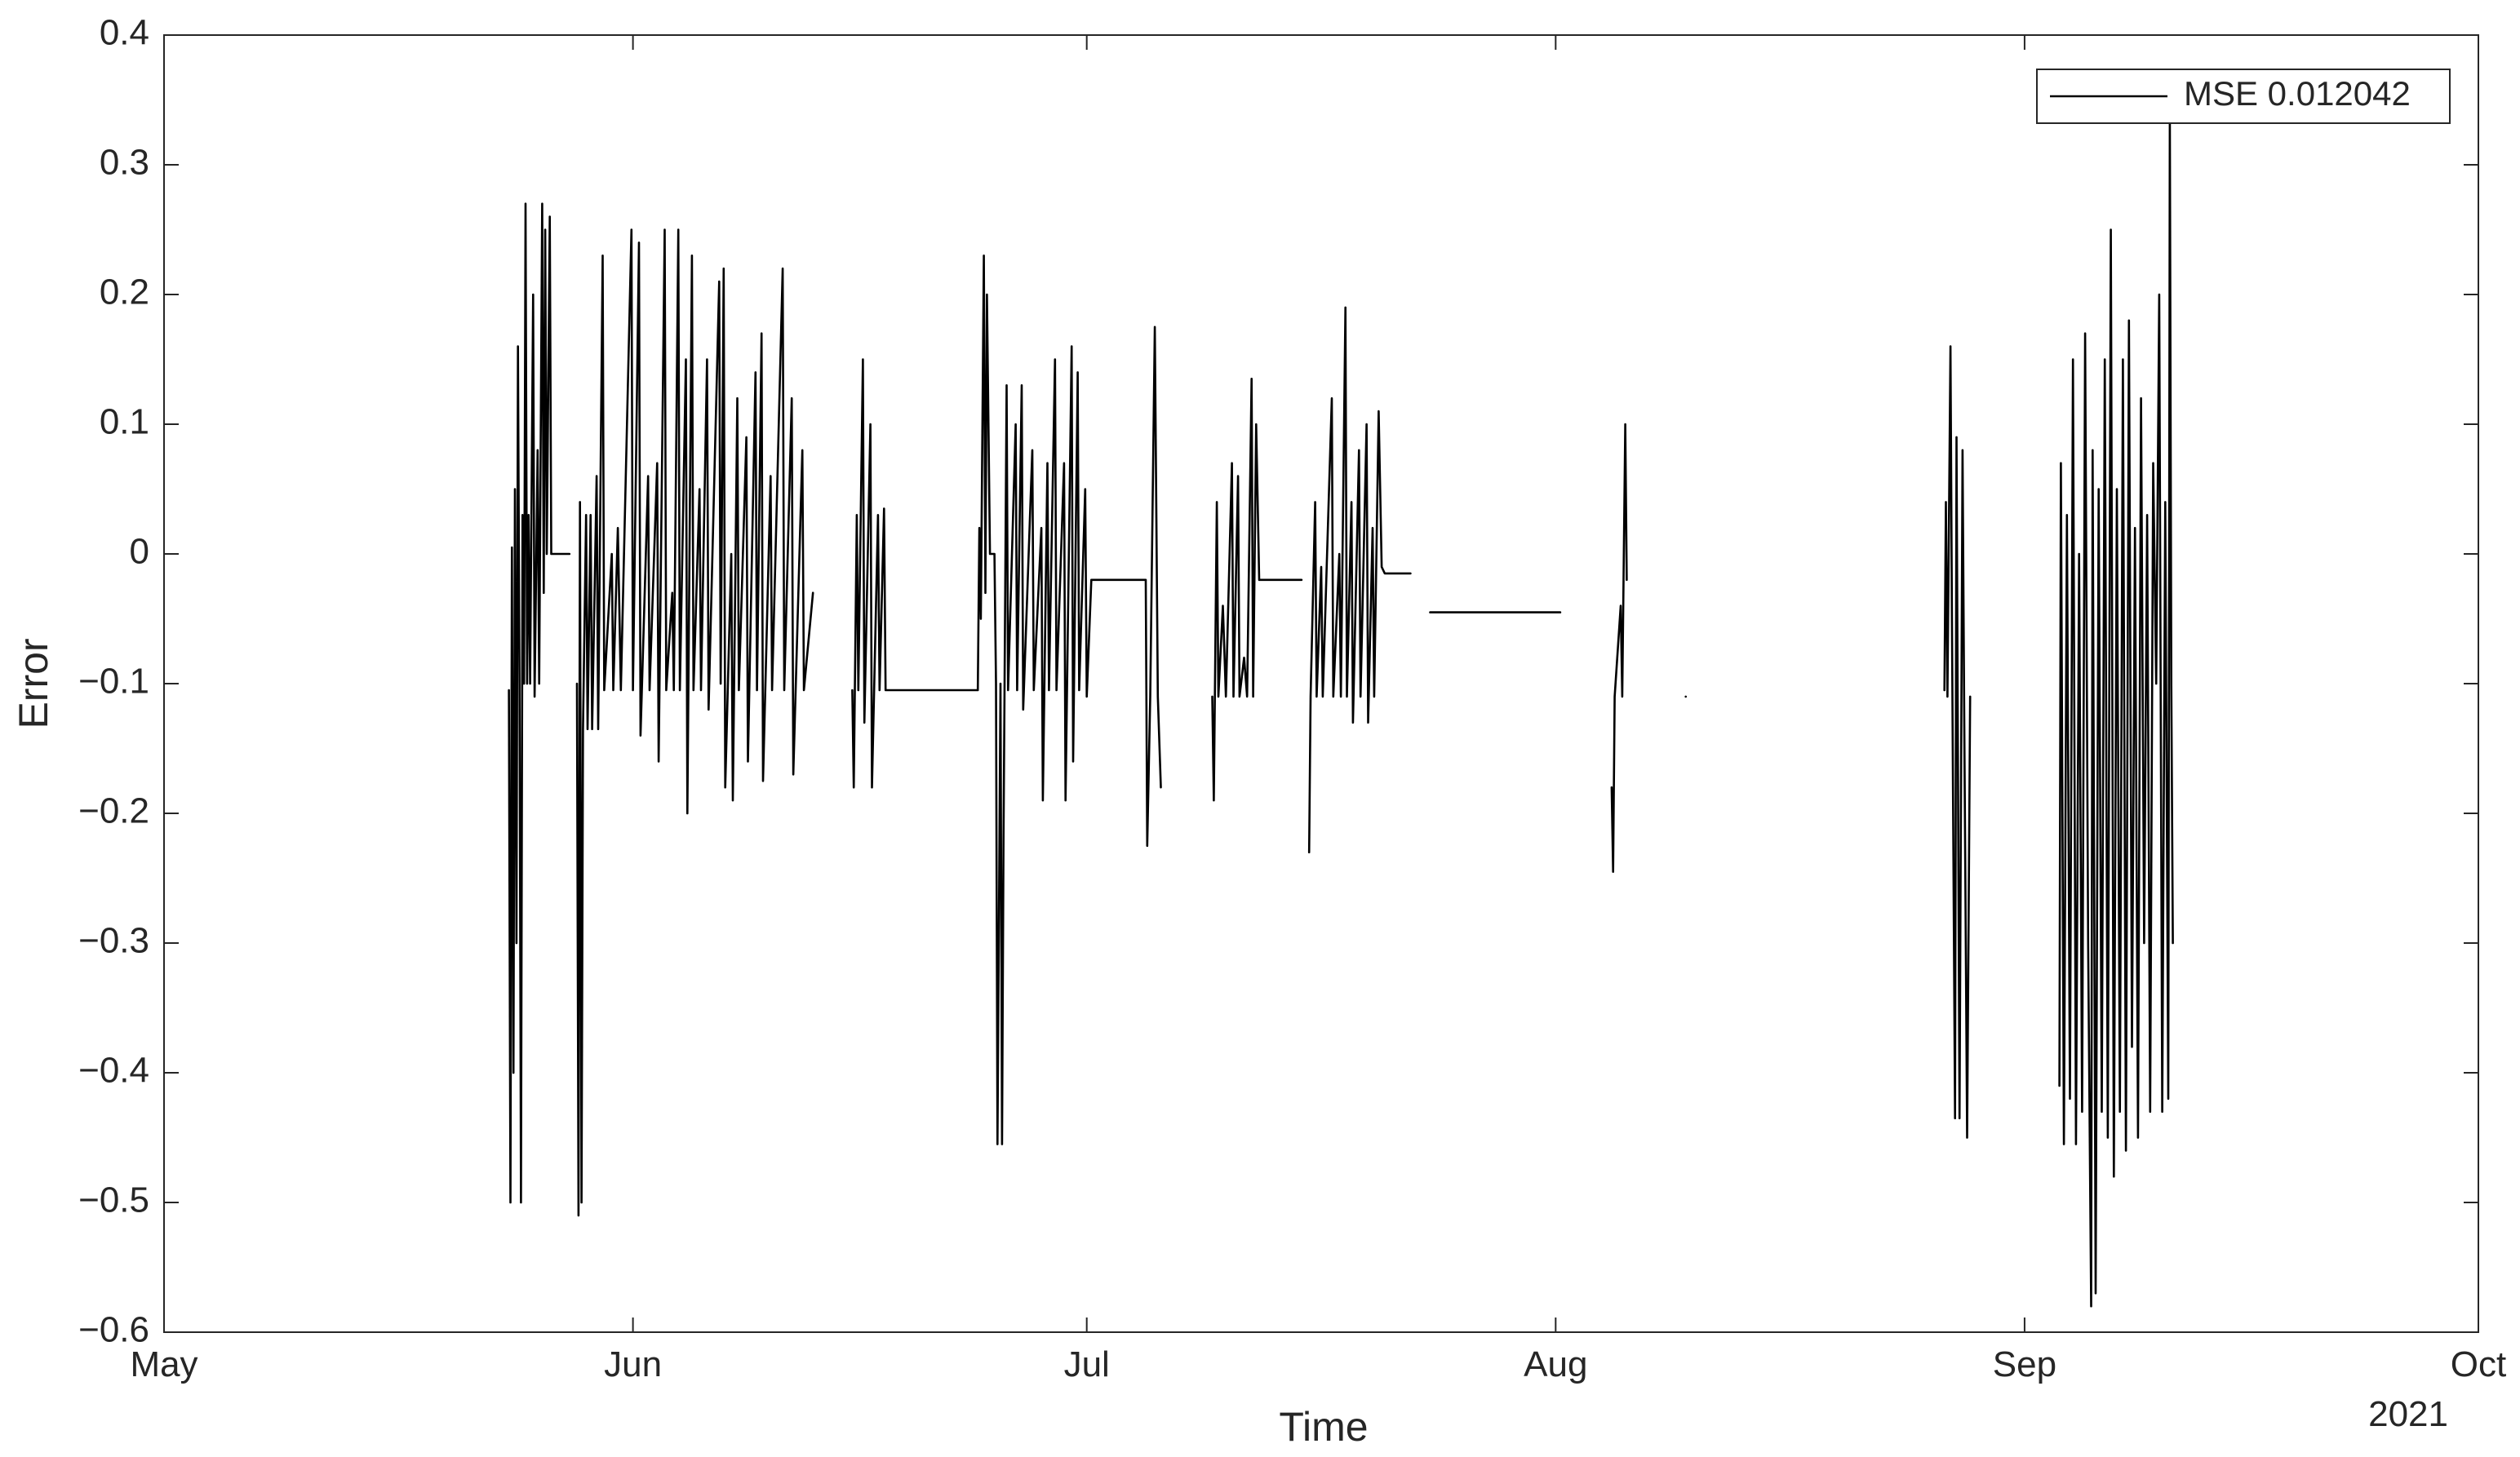 The image size is (2520, 1457). I want to click on y-tick-label: −0.5, so click(114, 1200).